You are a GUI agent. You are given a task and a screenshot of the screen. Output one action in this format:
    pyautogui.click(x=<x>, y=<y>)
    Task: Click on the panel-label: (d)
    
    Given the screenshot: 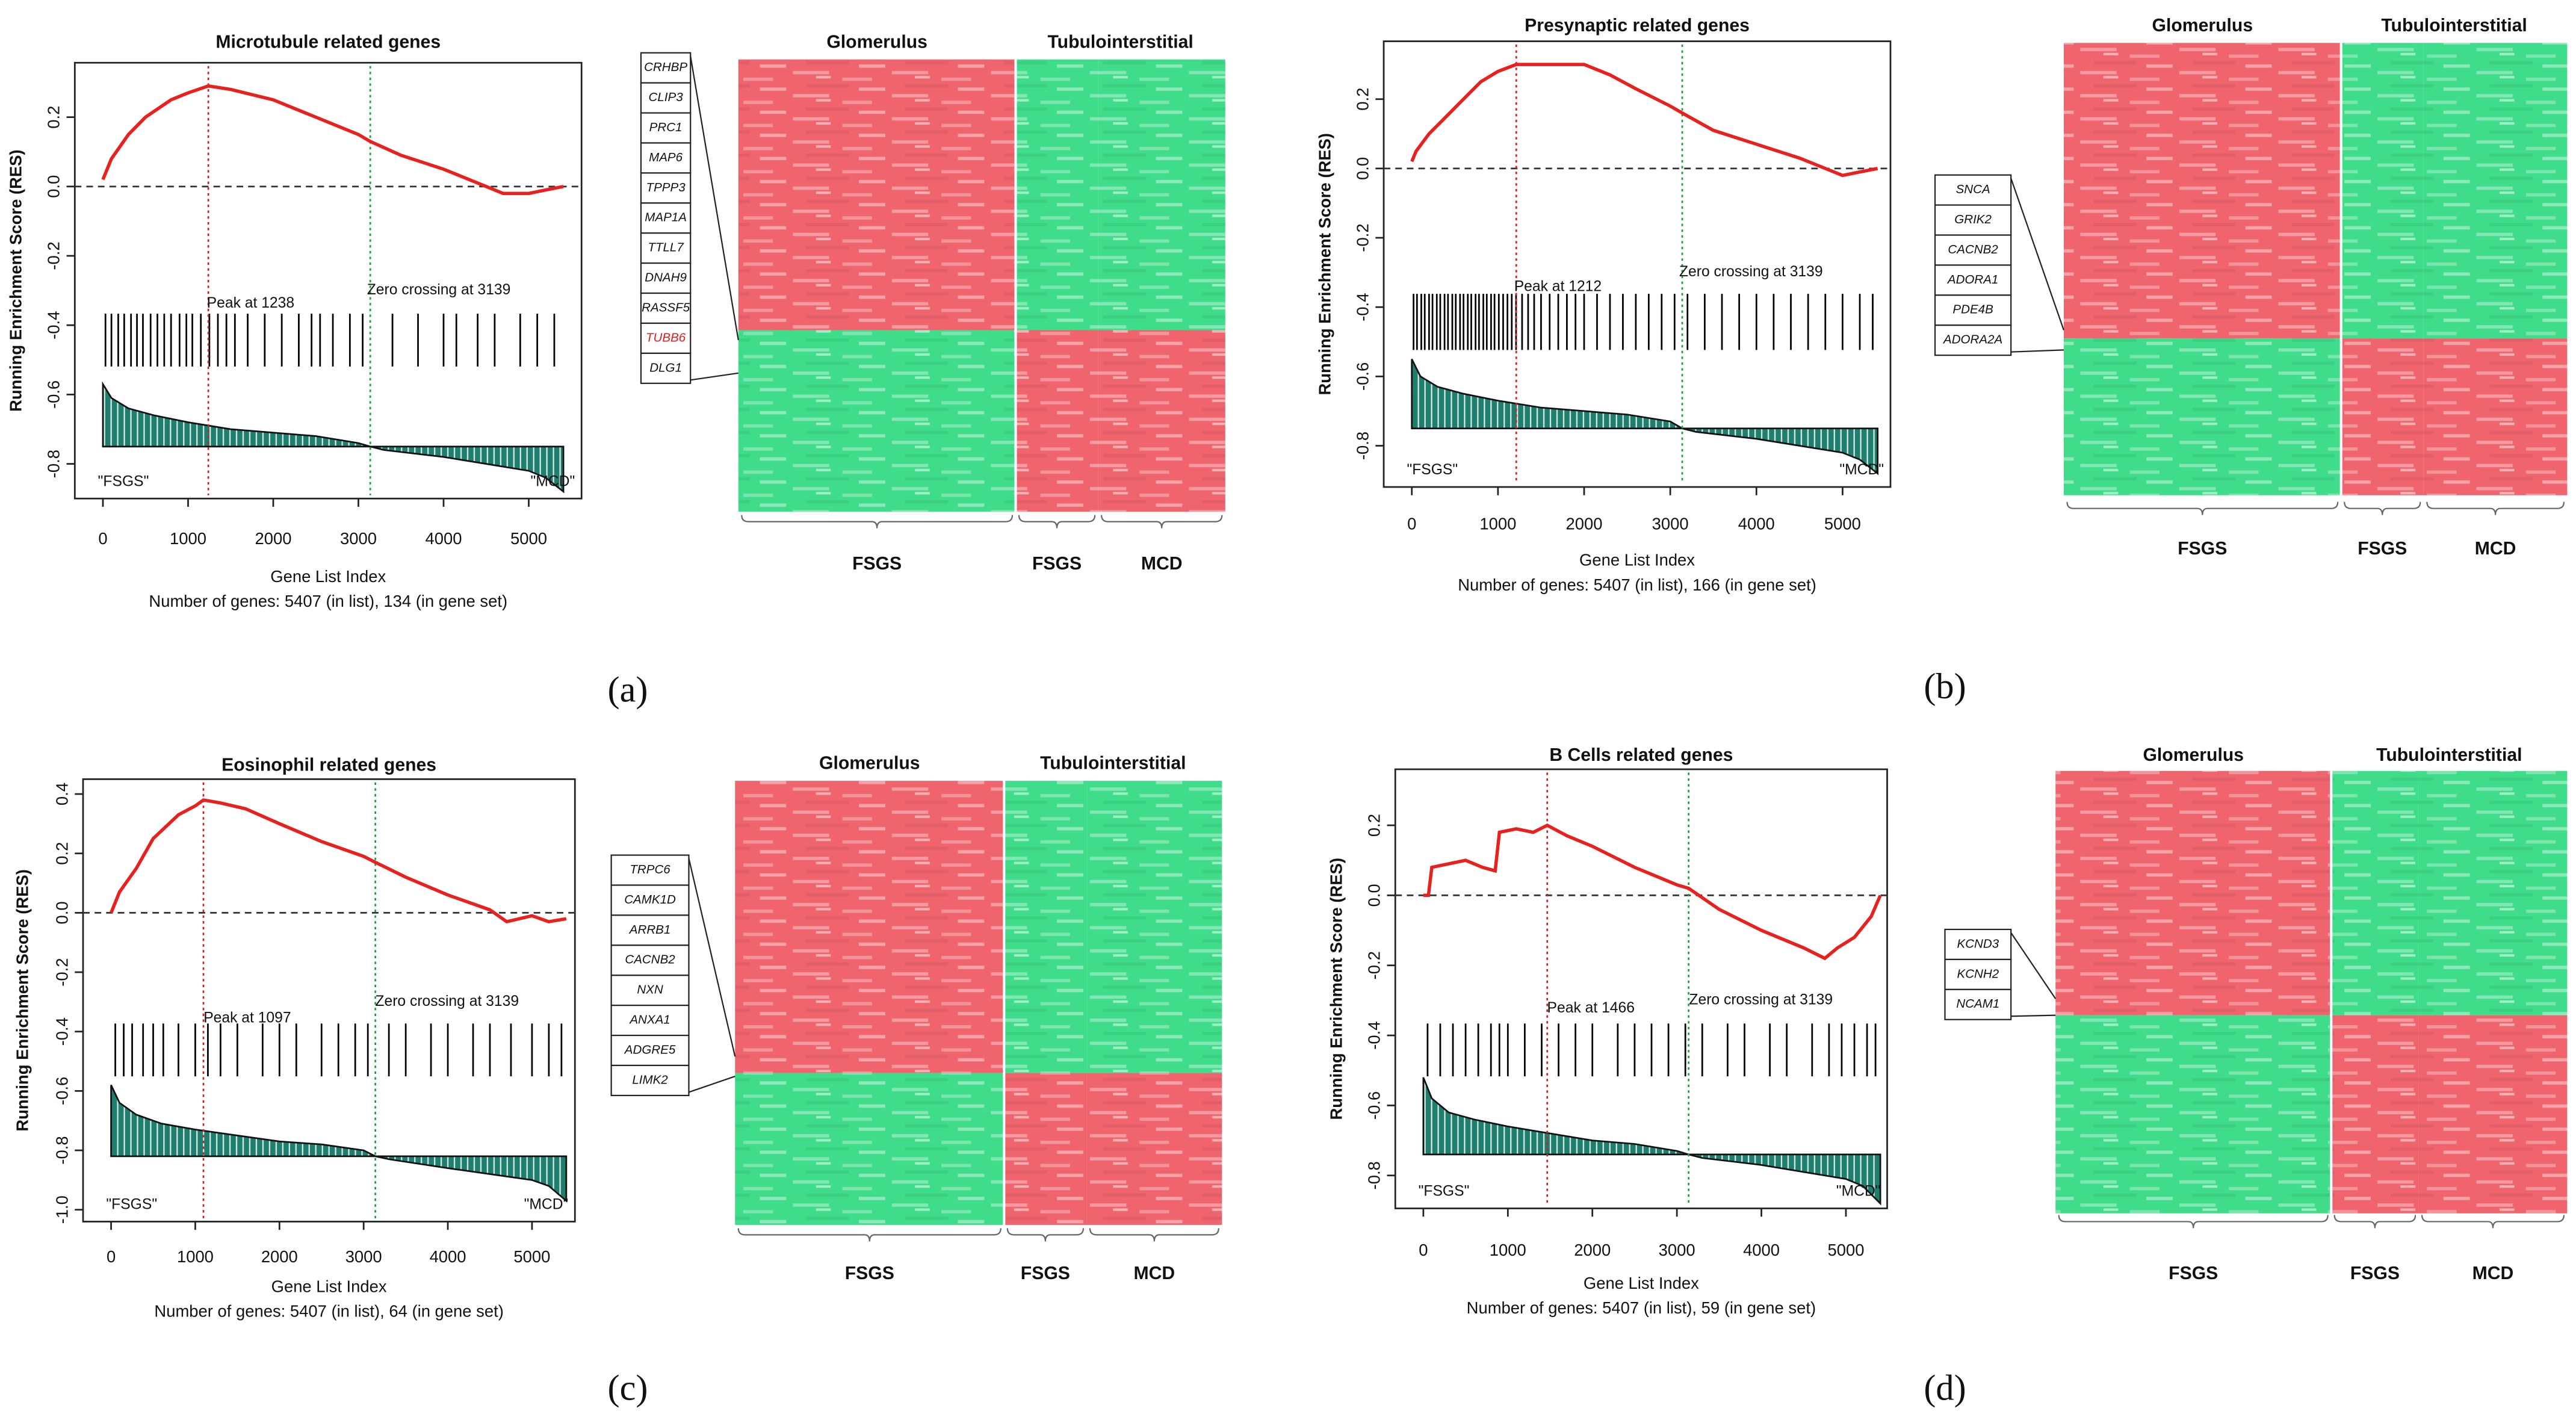 What is the action you would take?
    pyautogui.click(x=1945, y=1388)
    